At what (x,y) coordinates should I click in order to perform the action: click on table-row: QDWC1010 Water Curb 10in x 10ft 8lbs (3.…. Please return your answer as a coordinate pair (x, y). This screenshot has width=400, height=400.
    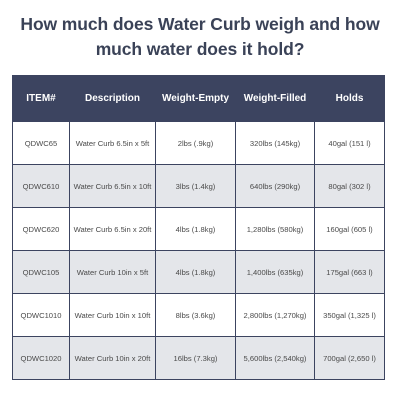
    Looking at the image, I should click on (198, 315).